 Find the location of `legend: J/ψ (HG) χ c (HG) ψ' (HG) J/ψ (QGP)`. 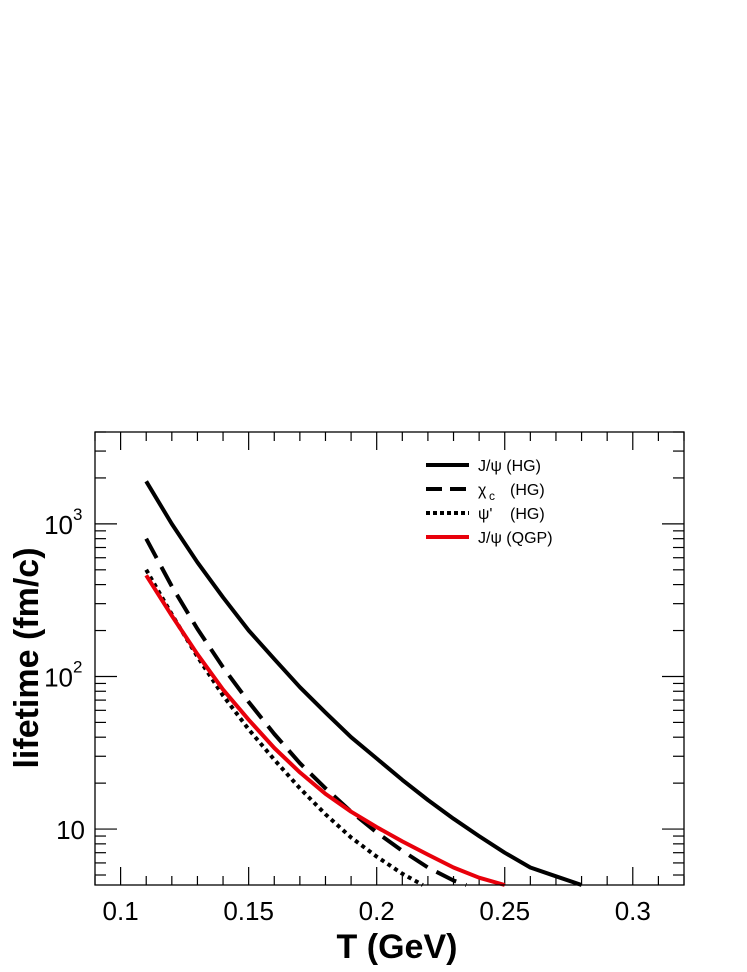

legend: J/ψ (HG) χ c (HG) ψ' (HG) J/ψ (QGP) is located at coordinates (489, 502).